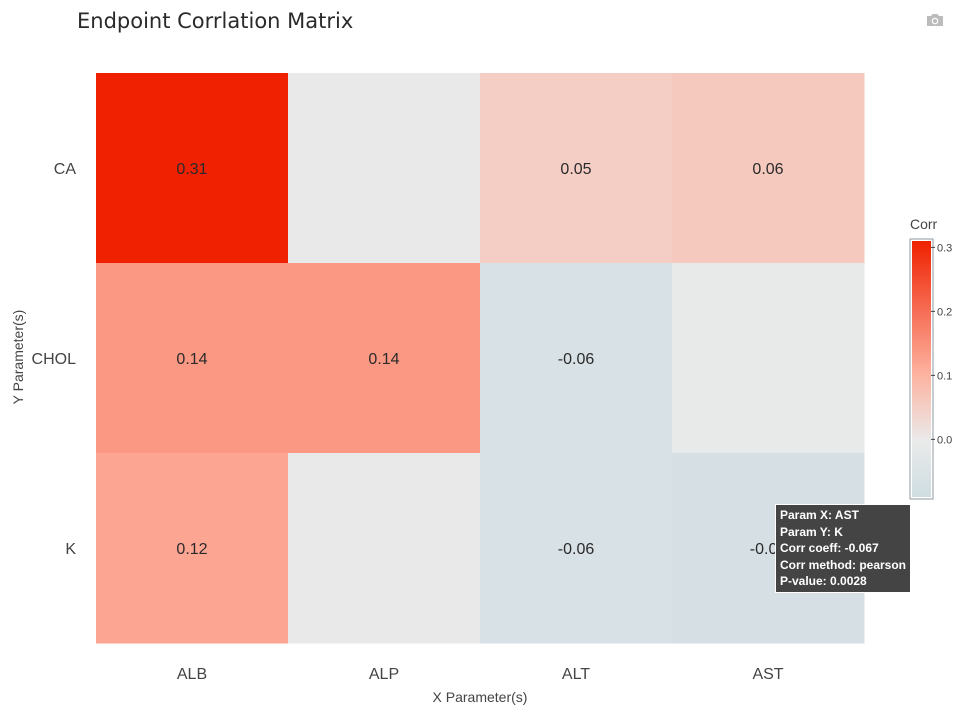 The width and height of the screenshot is (966, 720). I want to click on x-tick-label: ALB, so click(192, 674).